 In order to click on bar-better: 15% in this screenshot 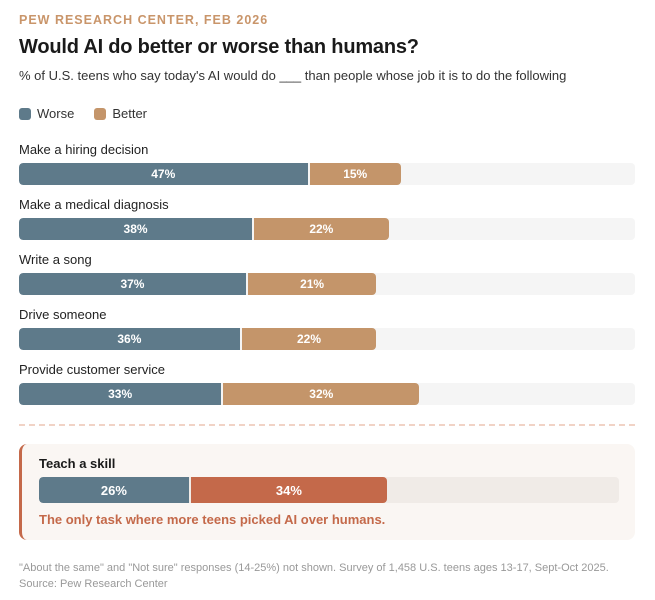, I will do `click(355, 174)`.